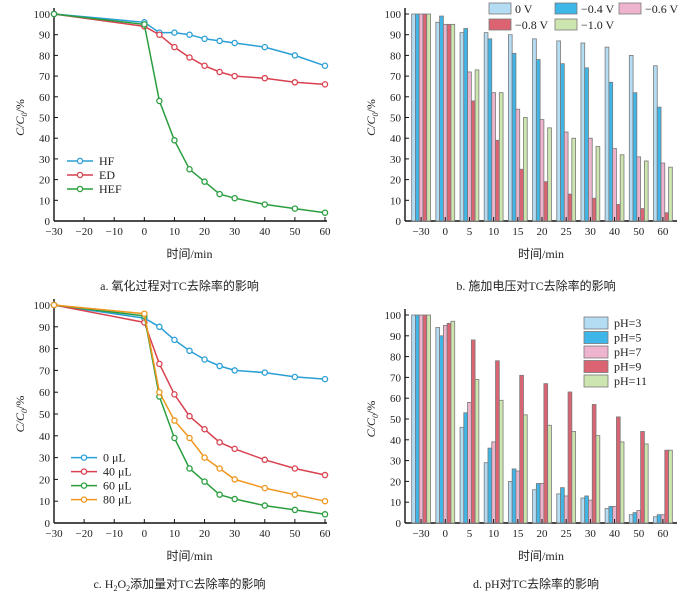 This screenshot has height=595, width=700. What do you see at coordinates (107, 175) in the screenshot?
I see `legend-label: ED` at bounding box center [107, 175].